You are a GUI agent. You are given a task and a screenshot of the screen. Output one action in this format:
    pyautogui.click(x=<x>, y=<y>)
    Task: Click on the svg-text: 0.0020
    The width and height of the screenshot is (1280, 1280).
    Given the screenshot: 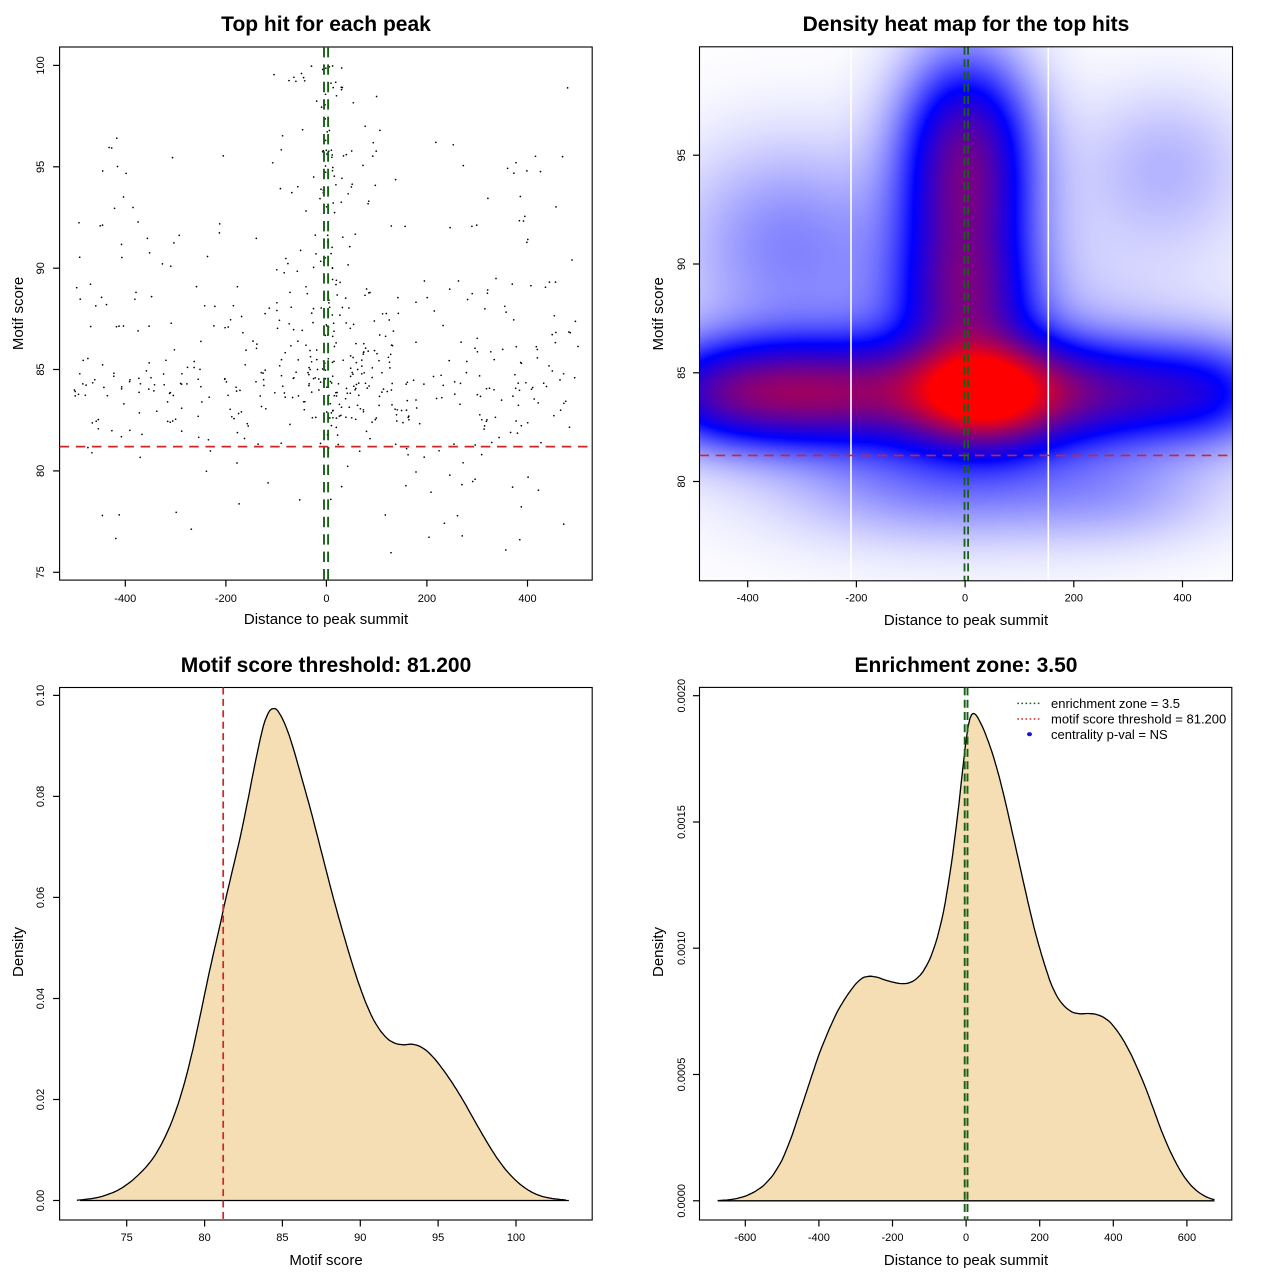 What is the action you would take?
    pyautogui.click(x=682, y=696)
    